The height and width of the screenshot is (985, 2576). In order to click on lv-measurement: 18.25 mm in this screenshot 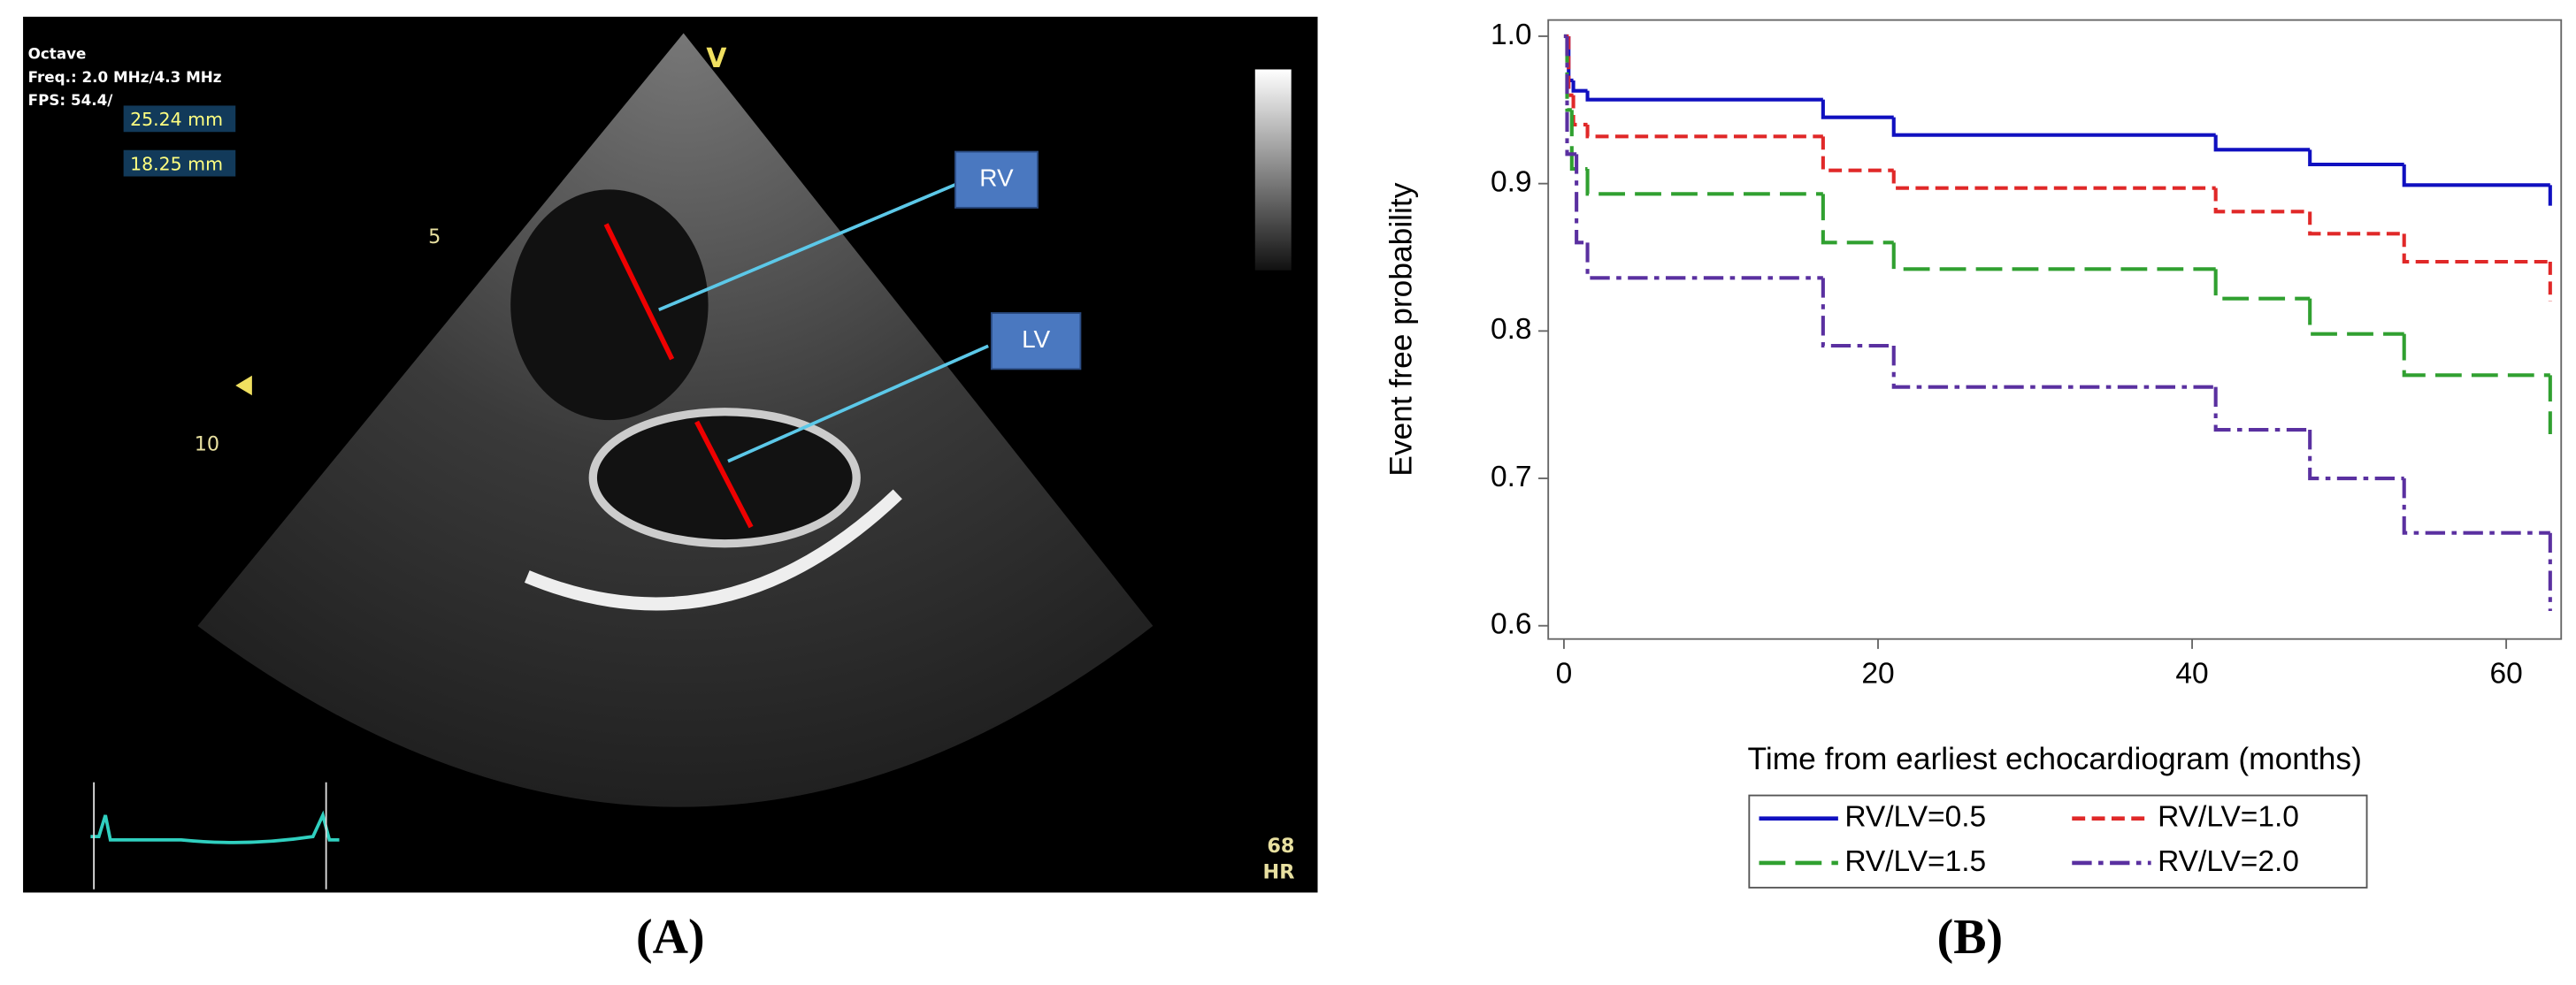, I will do `click(176, 164)`.